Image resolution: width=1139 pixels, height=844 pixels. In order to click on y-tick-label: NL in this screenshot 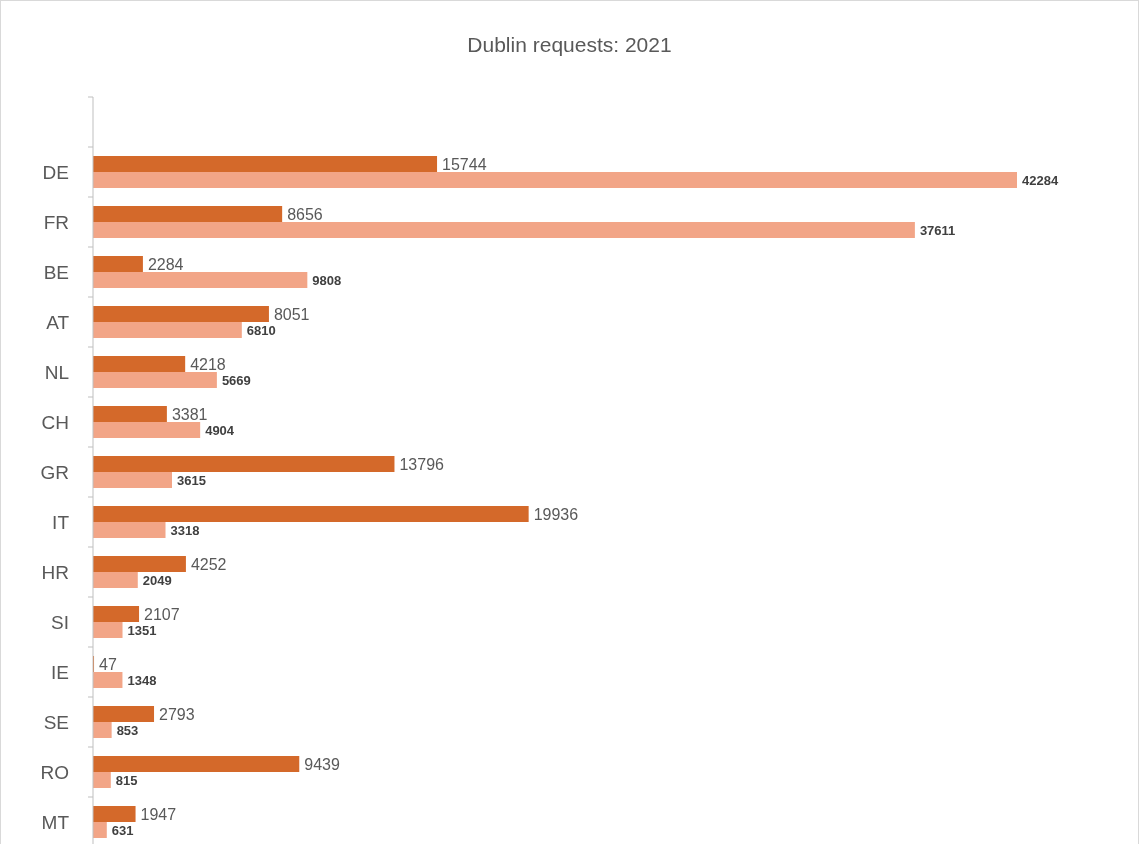, I will do `click(56, 372)`.